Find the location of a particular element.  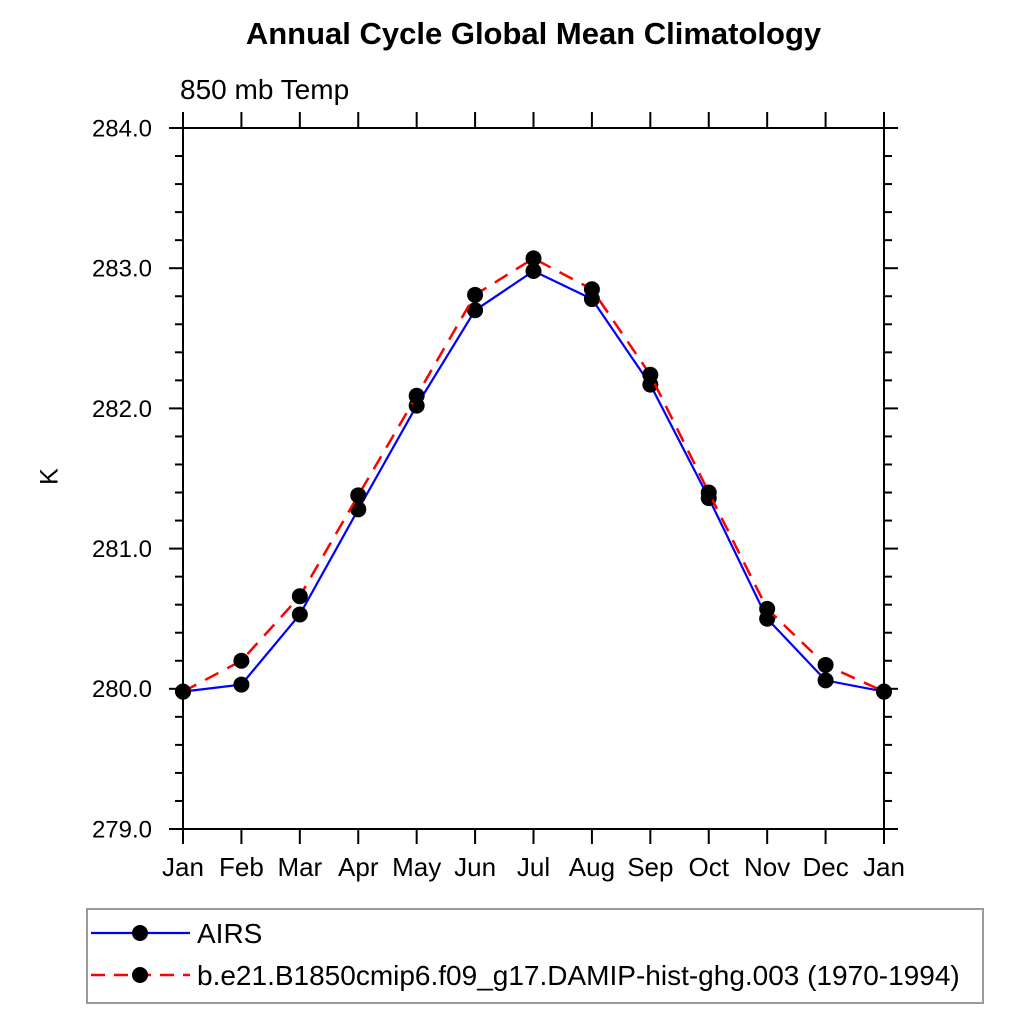

x-tick-label: Aug is located at coordinates (592, 867).